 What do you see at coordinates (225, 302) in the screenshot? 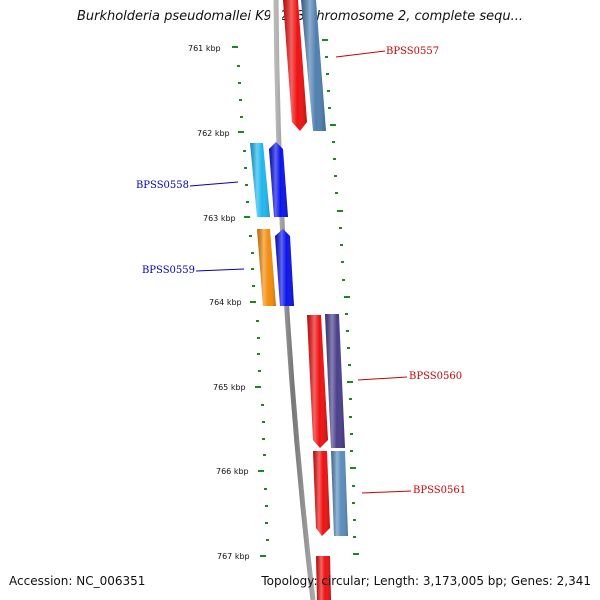
I see `tick-label-764: 764 kbp` at bounding box center [225, 302].